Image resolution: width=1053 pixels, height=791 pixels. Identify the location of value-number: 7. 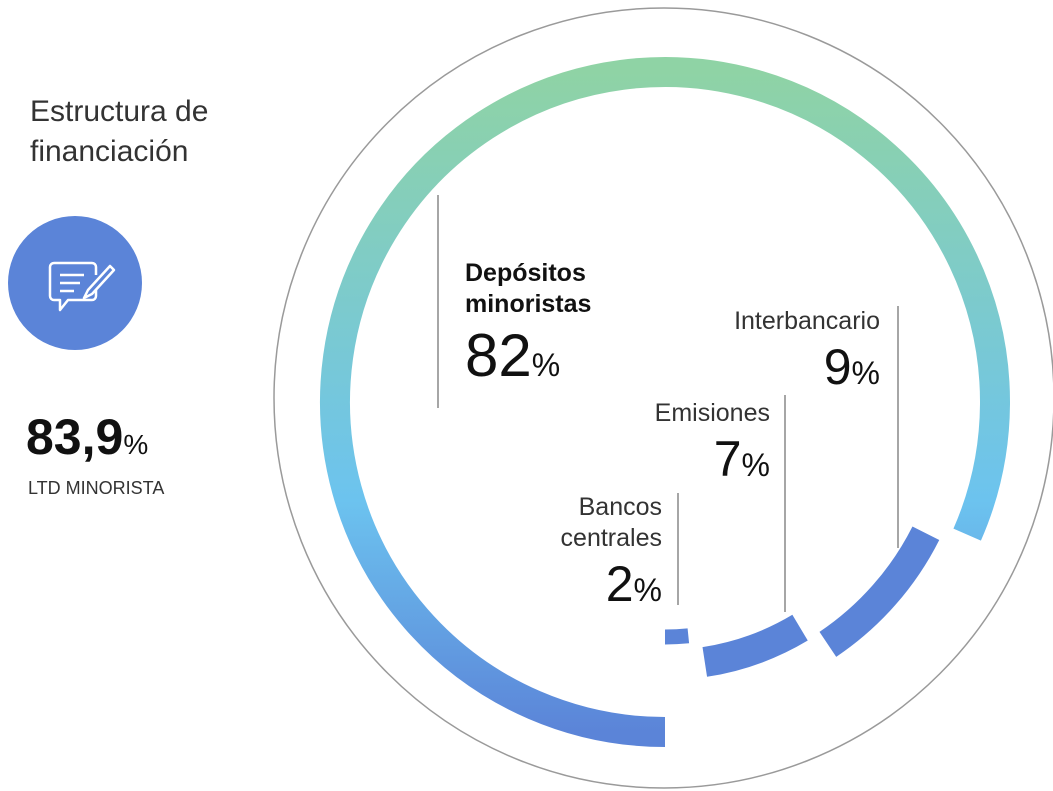
(727, 459).